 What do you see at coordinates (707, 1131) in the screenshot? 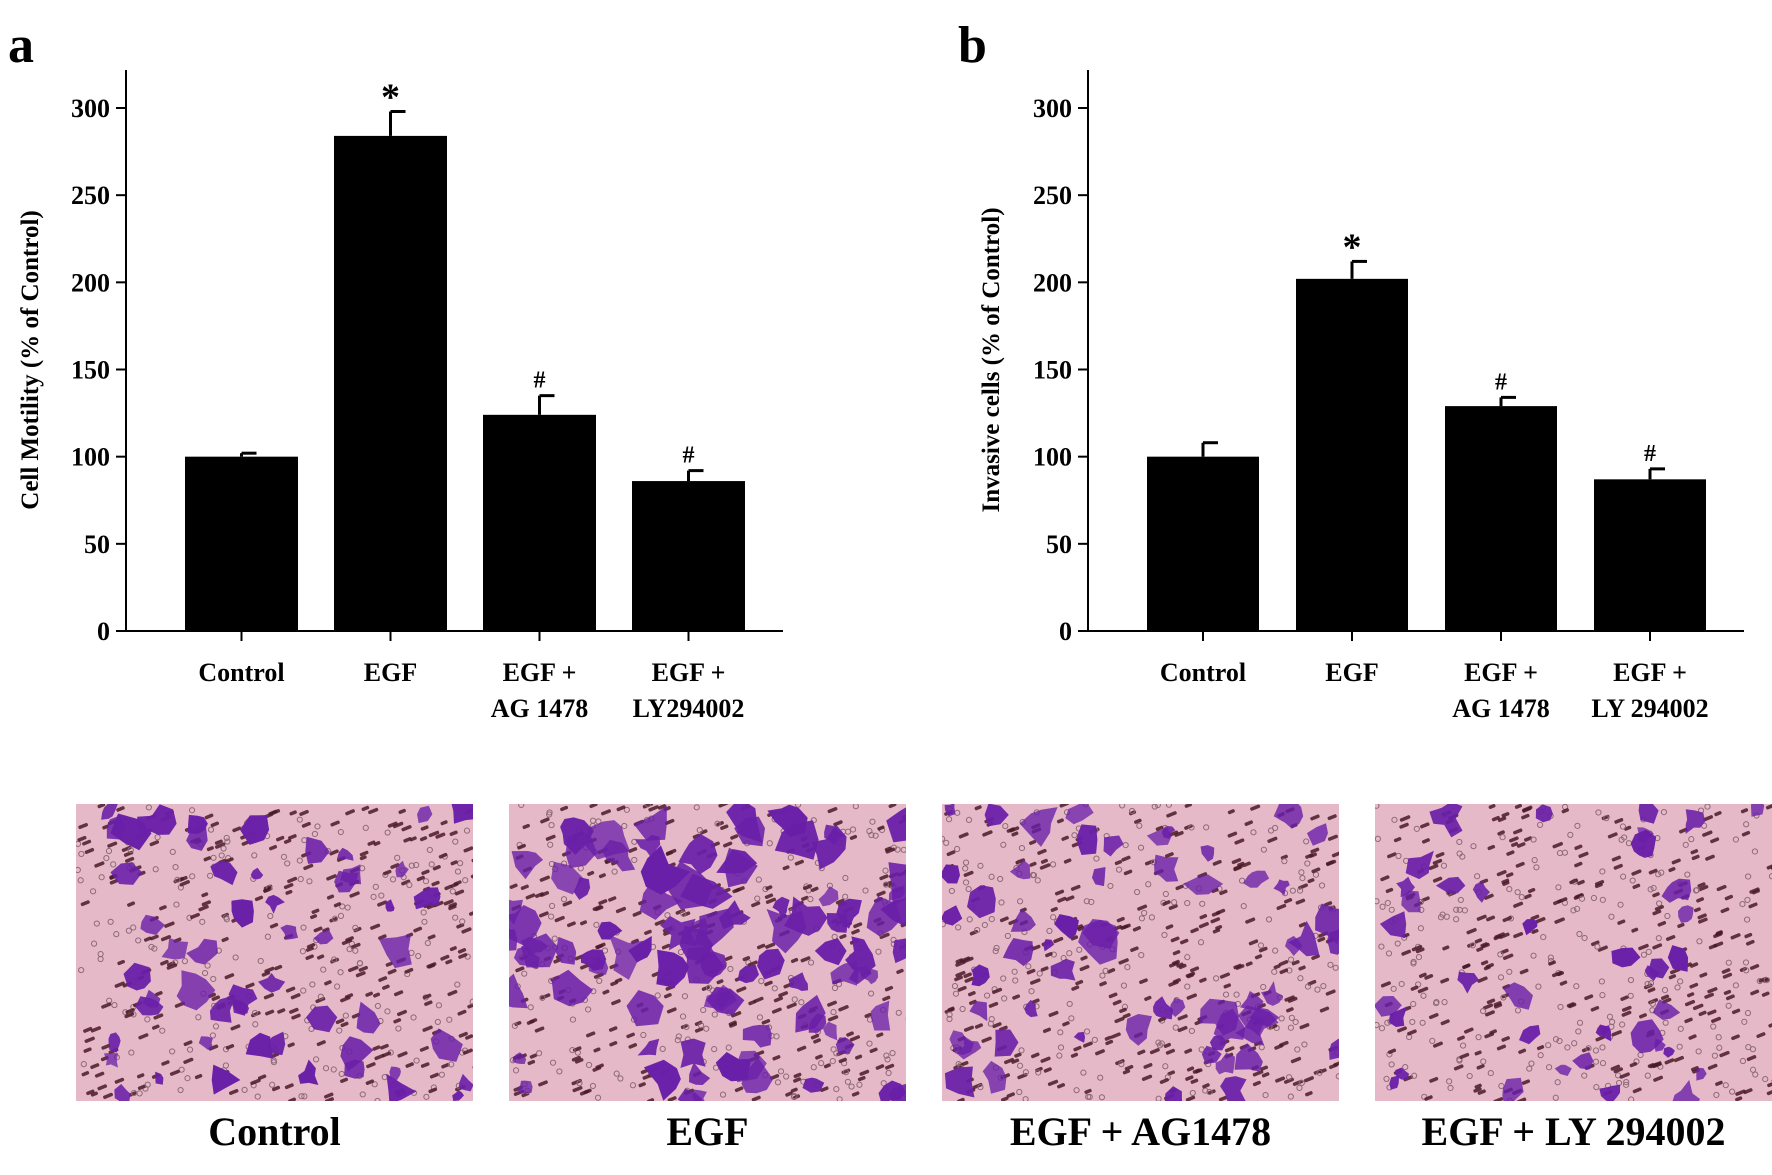
I see `micrograph-label: EGF` at bounding box center [707, 1131].